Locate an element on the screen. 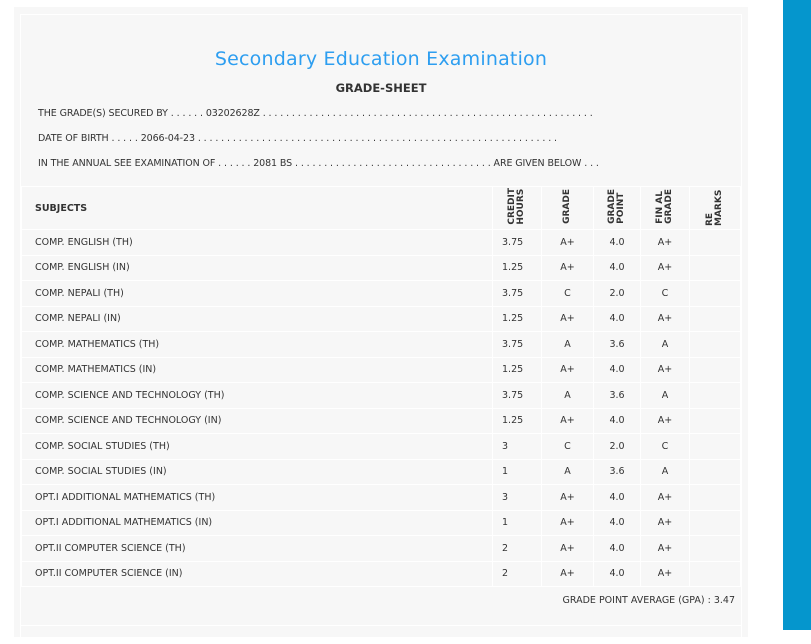  subject-cell: COMP. MATHEMATICS (IN) is located at coordinates (257, 369).